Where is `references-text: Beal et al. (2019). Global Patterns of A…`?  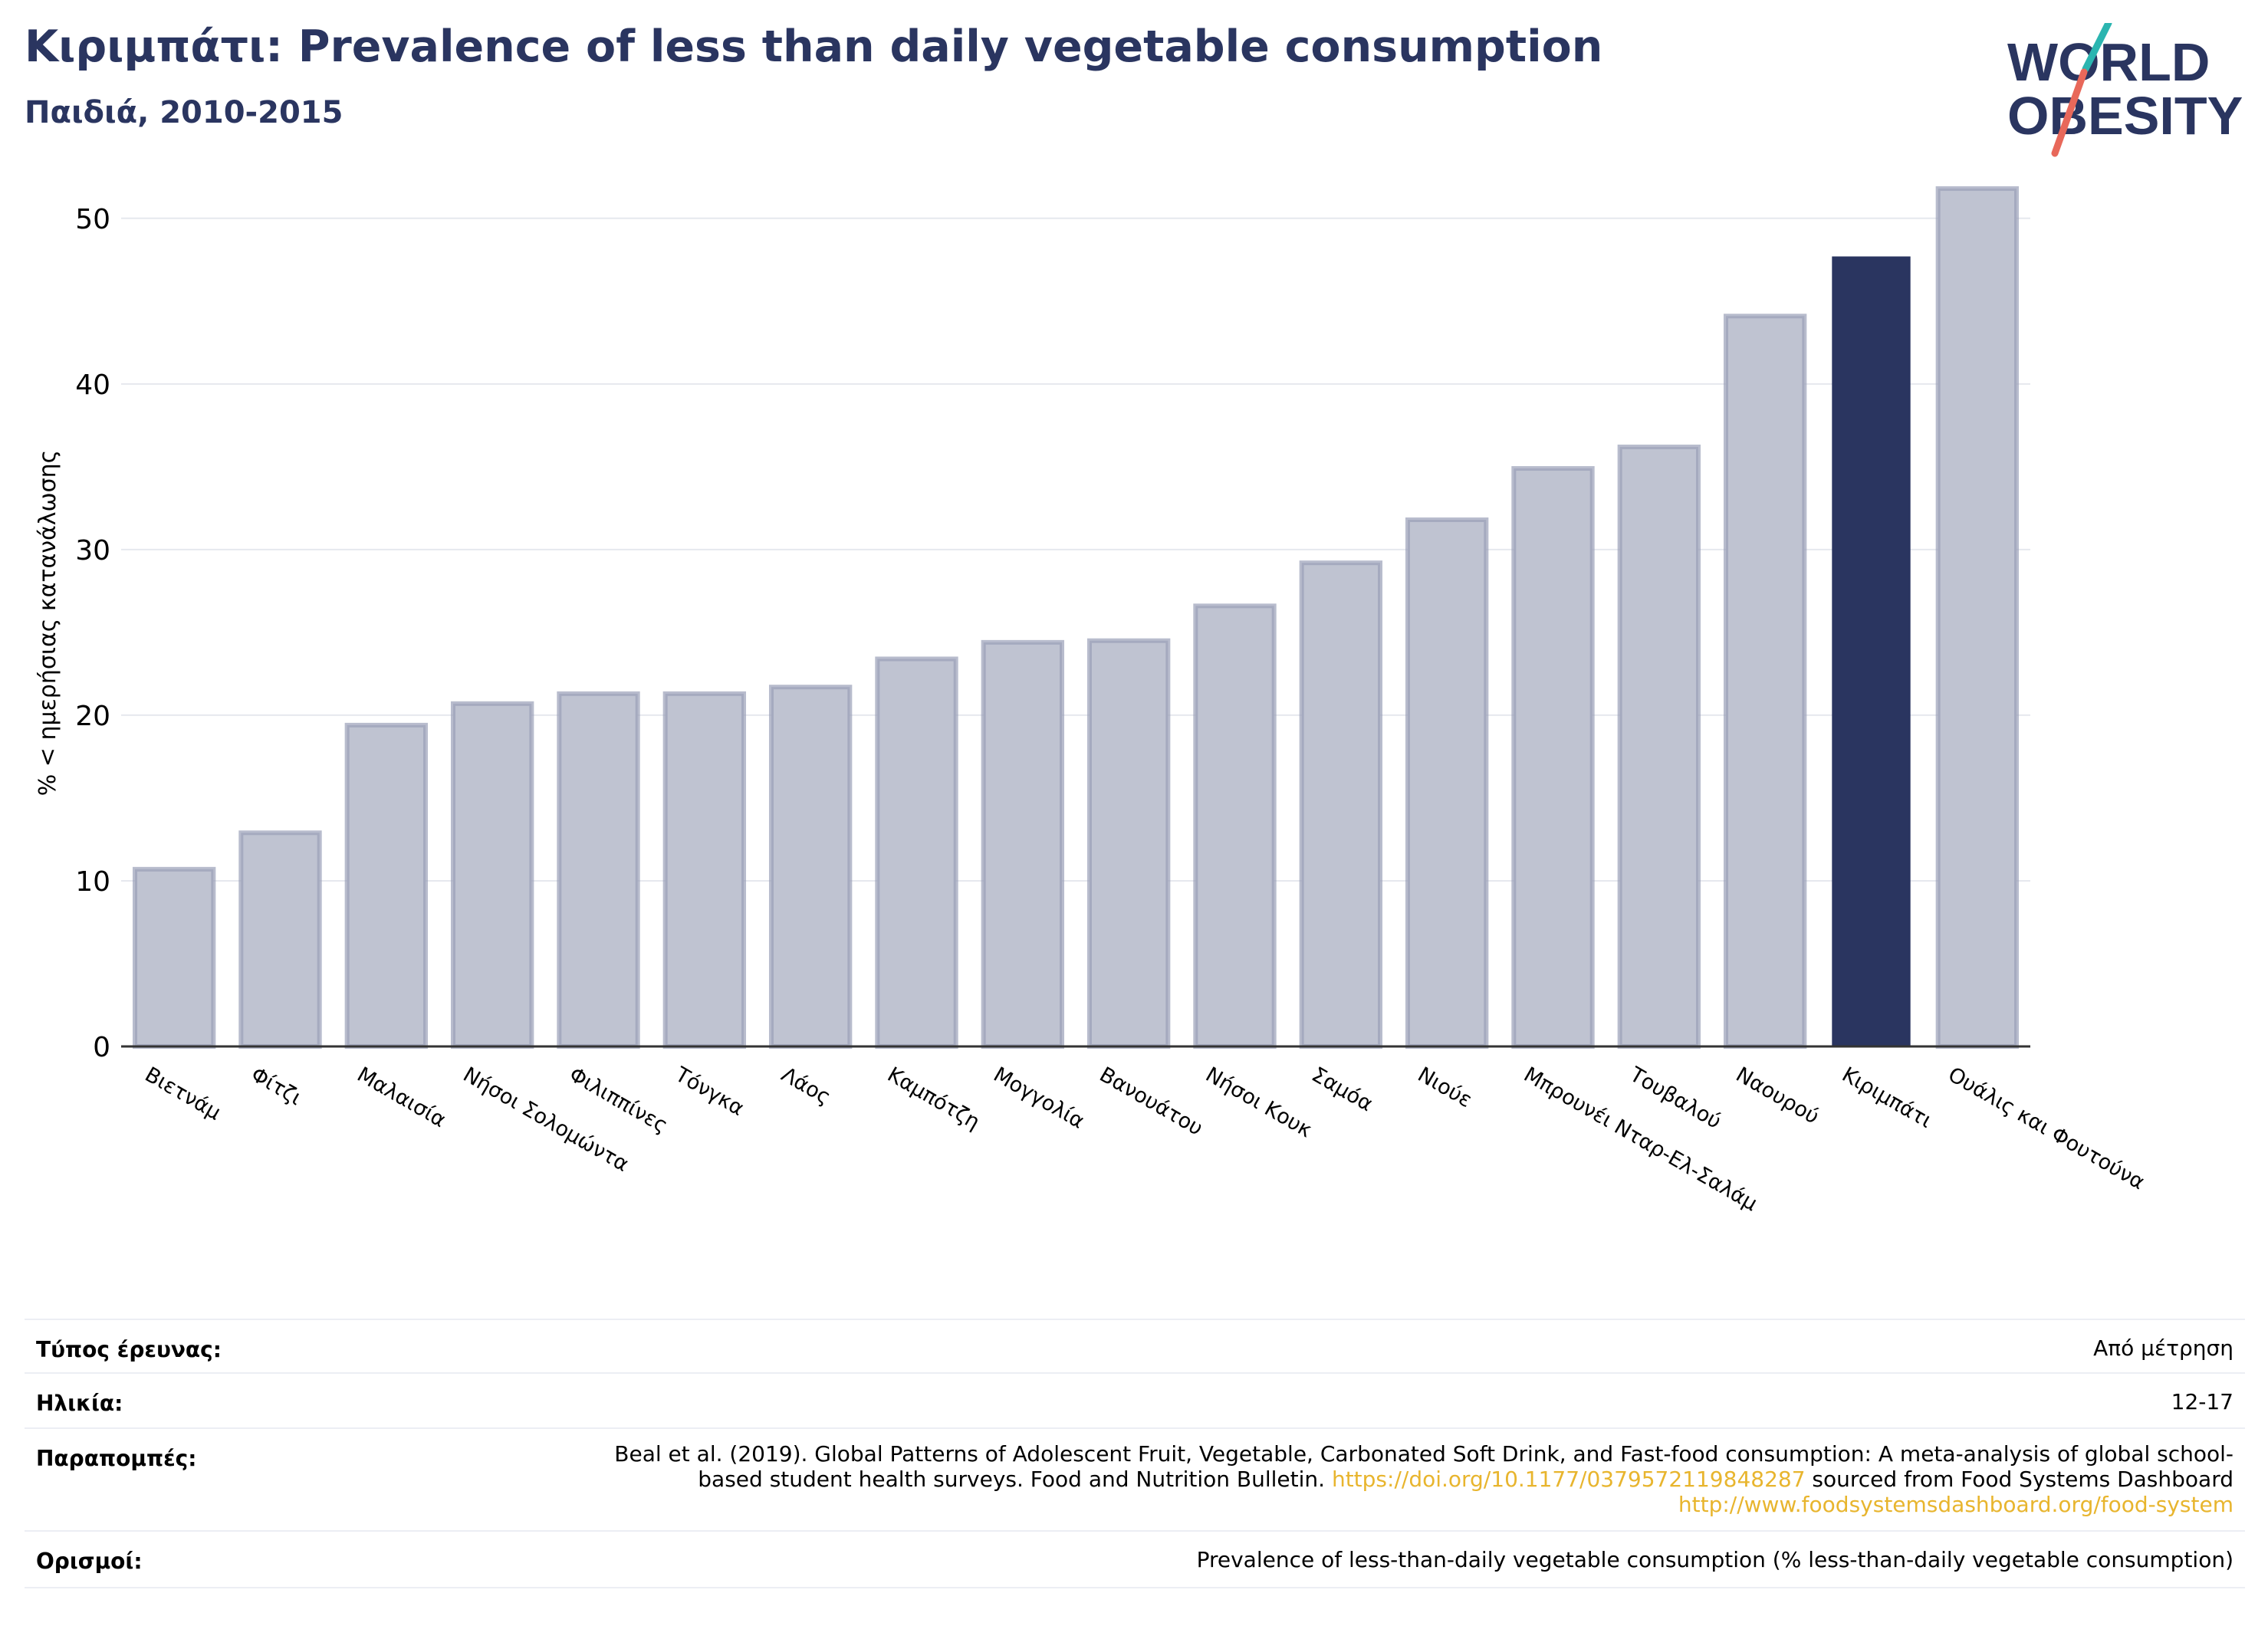
references-text: Beal et al. (2019). Global Patterns of A… is located at coordinates (1423, 1466).